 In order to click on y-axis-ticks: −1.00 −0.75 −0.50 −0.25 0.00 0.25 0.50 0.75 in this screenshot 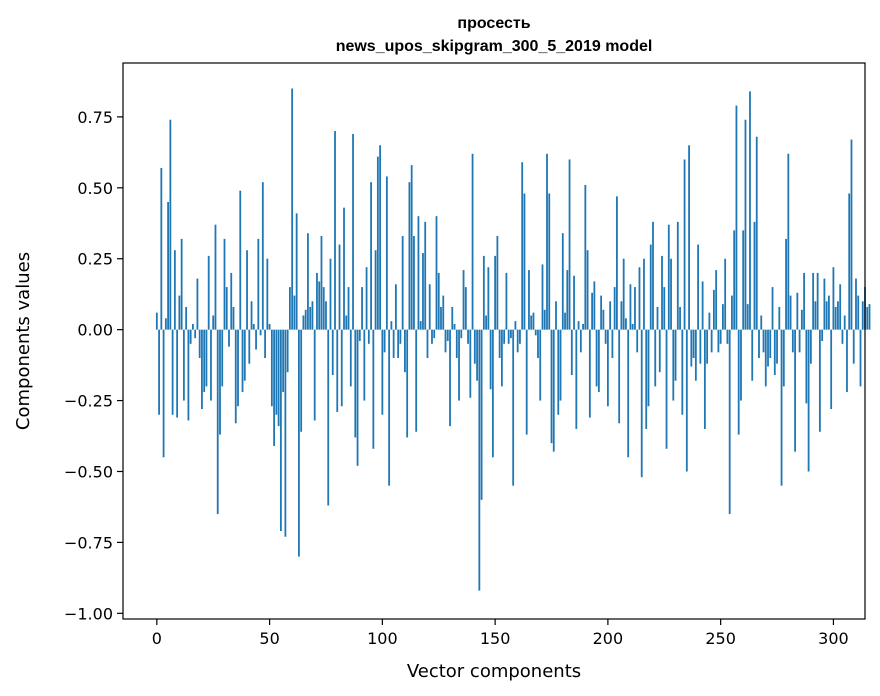, I will do `click(93, 365)`.